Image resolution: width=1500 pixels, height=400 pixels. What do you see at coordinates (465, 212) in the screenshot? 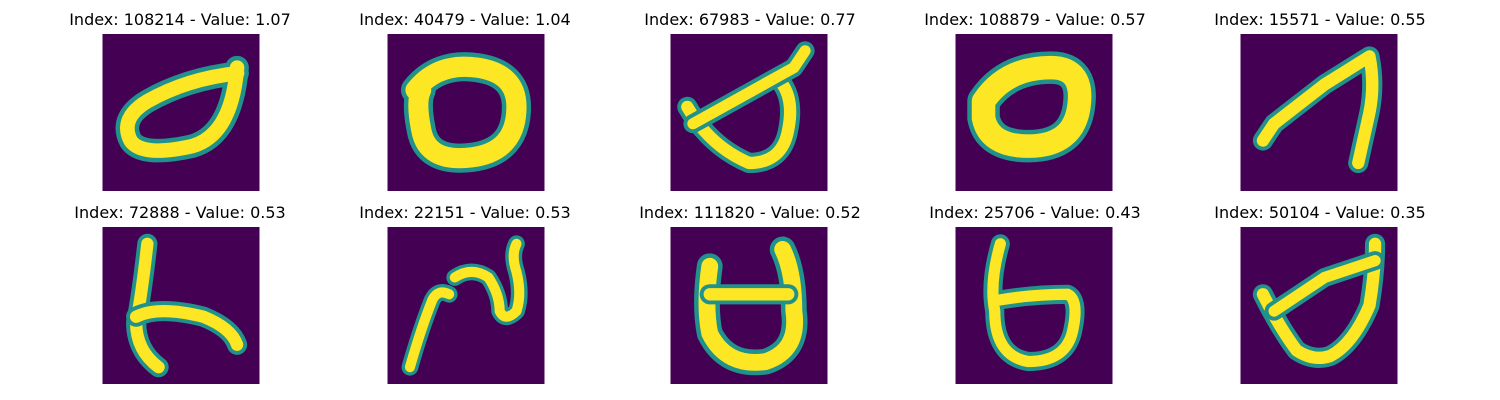
I see `panel-title: Index: 22151 - Value: 0.53` at bounding box center [465, 212].